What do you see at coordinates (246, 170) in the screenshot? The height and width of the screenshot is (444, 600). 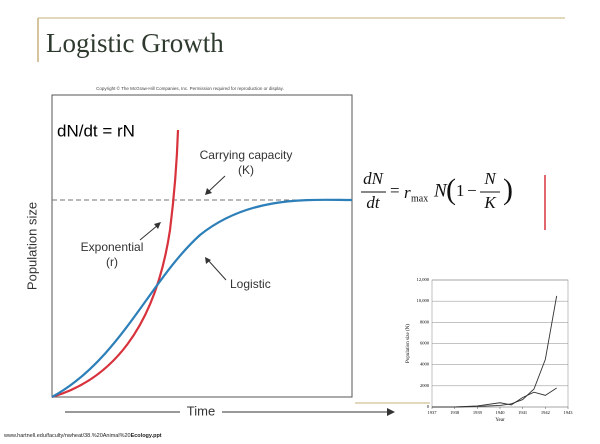 I see `capacity-k: (K)` at bounding box center [246, 170].